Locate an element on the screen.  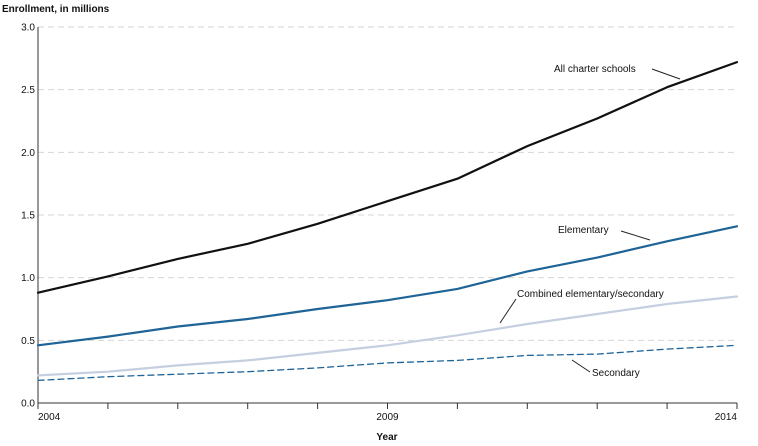
leader-combined-elementary-secondary is located at coordinates (508, 311).